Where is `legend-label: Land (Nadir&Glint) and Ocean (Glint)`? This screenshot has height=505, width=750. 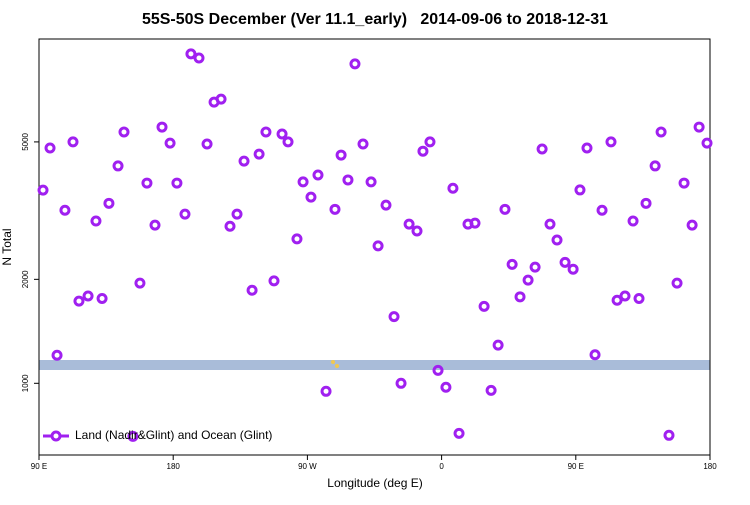
legend-label: Land (Nadir&Glint) and Ocean (Glint) is located at coordinates (173, 435).